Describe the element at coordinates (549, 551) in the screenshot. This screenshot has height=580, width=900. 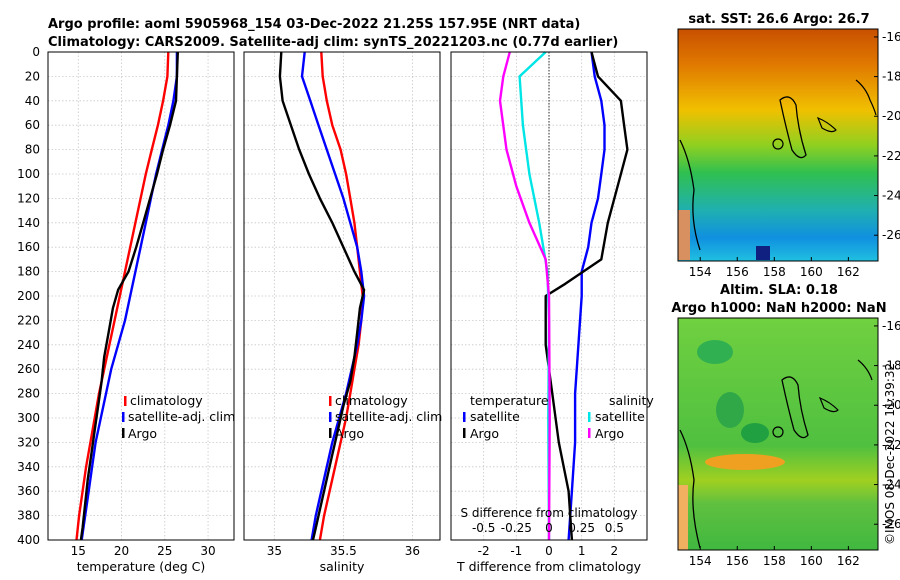
I see `x-tick-label: 0` at that location.